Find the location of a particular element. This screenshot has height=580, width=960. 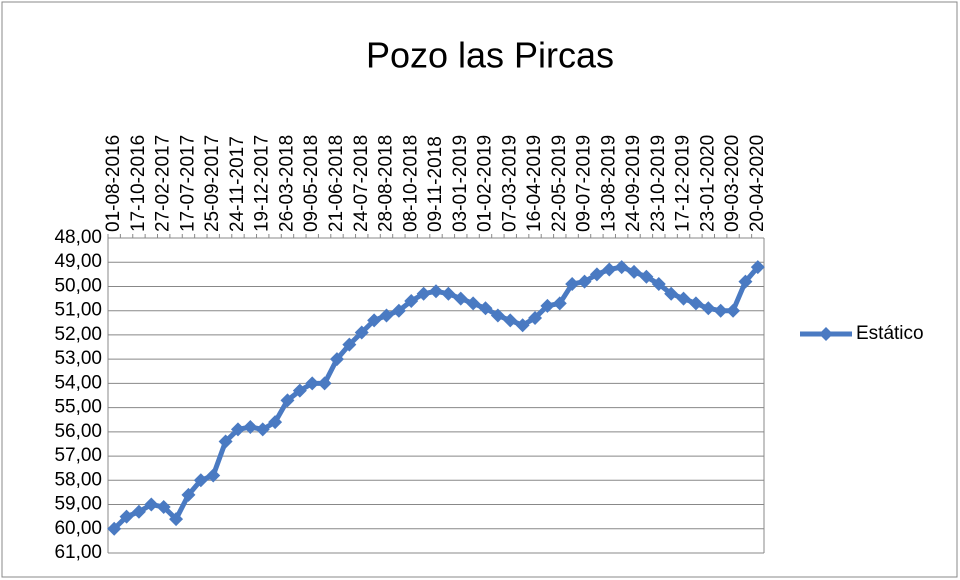

x-tick-label: 08-10-2018 is located at coordinates (410, 183).